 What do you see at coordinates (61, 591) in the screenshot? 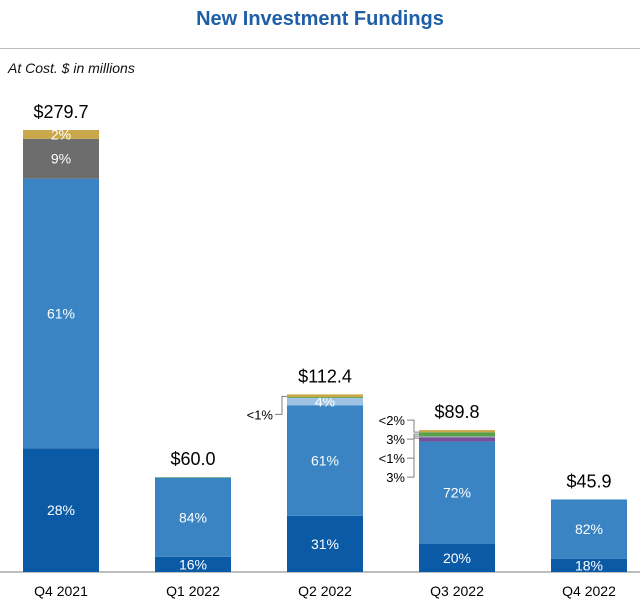
I see `x-tick-label: Q4 2021` at bounding box center [61, 591].